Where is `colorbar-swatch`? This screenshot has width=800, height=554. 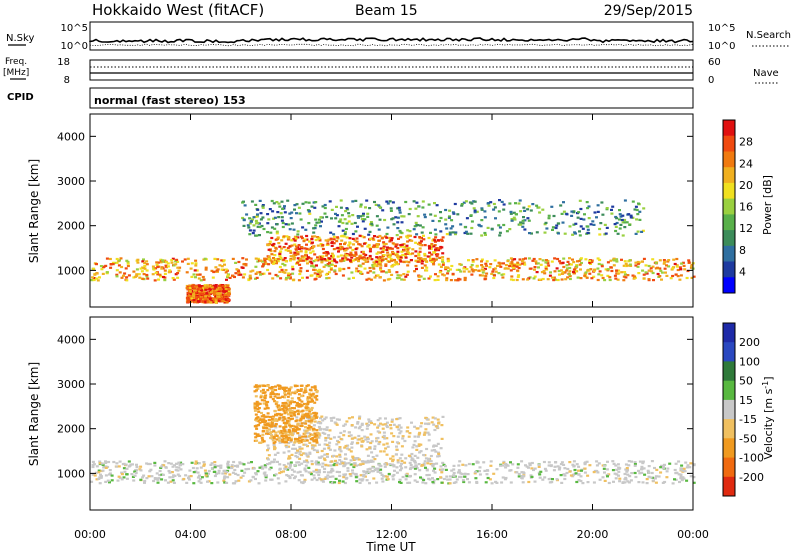 colorbar-swatch is located at coordinates (729, 143).